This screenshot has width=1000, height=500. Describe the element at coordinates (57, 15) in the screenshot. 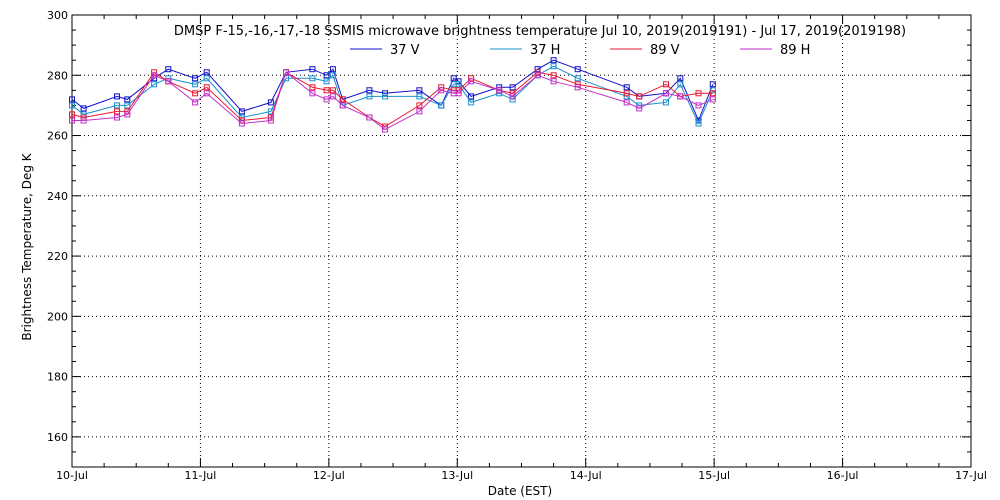

I see `y-tick-label: 300` at that location.